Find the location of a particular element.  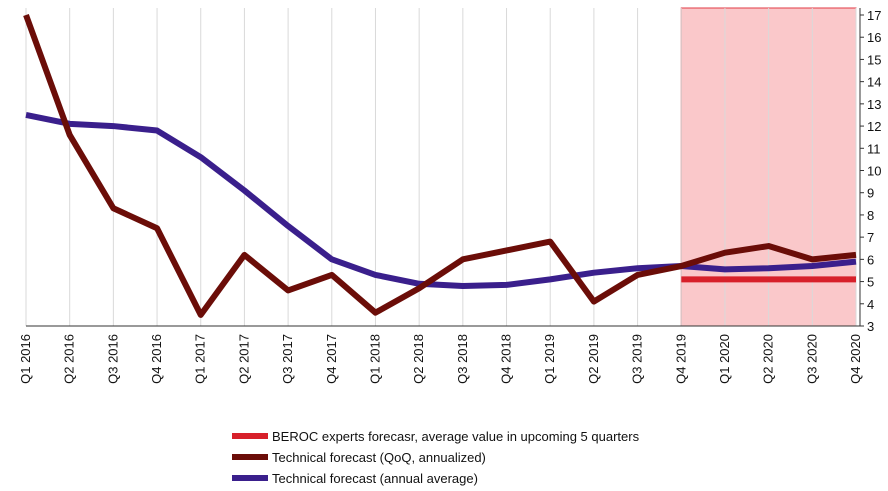

x-tick-label: Q2 2017 is located at coordinates (243, 359).